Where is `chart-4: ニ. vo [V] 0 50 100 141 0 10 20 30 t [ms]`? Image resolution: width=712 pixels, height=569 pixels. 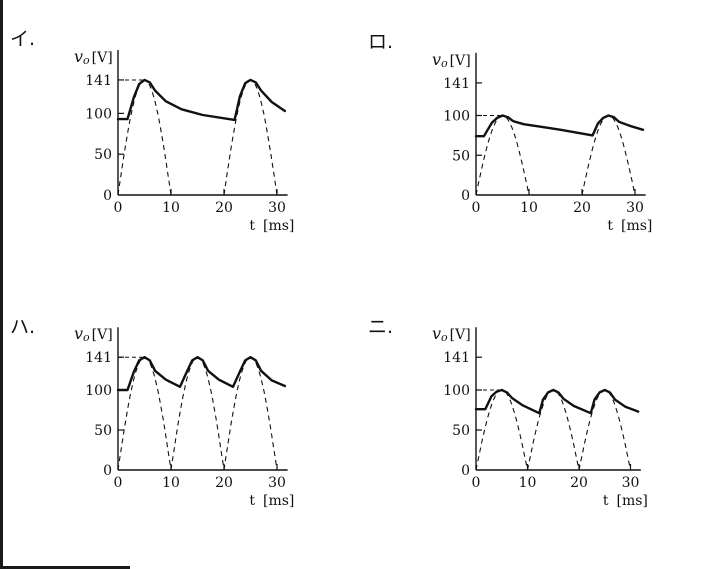
chart-4: ニ. vo [V] 0 50 100 141 0 10 20 30 t [ms] is located at coordinates (508, 412).